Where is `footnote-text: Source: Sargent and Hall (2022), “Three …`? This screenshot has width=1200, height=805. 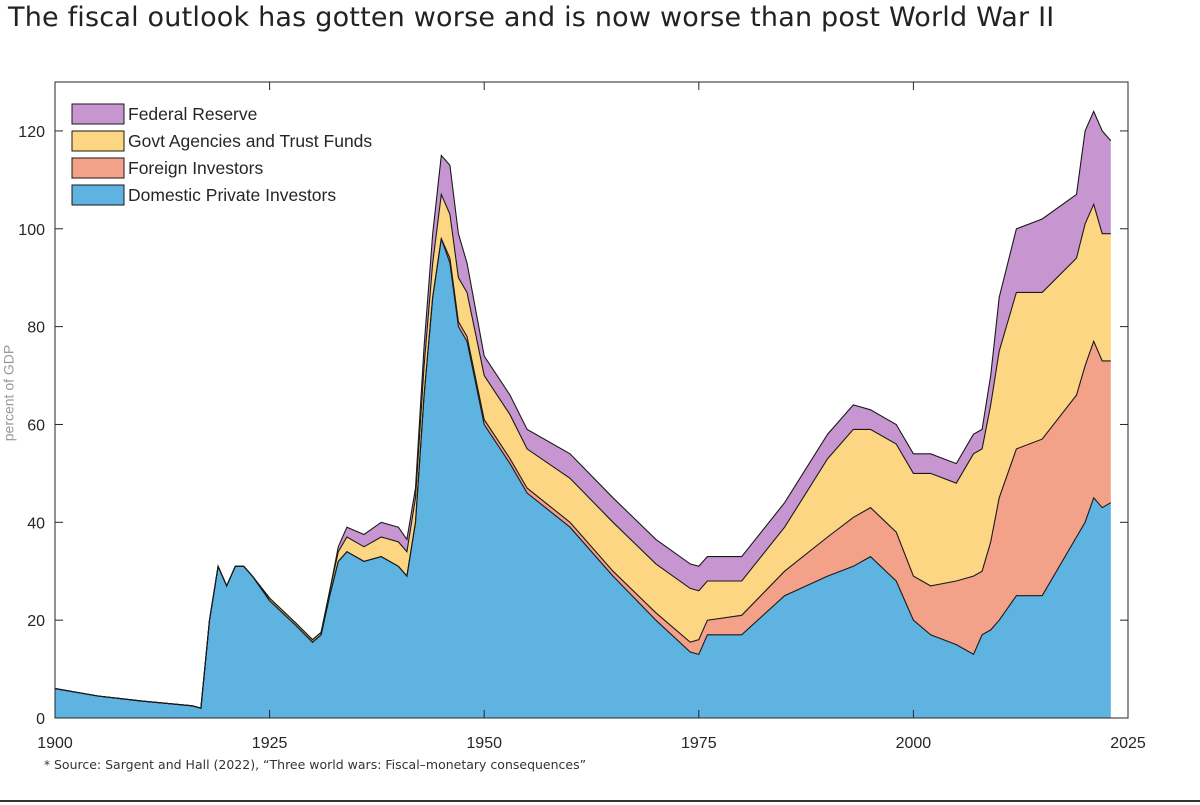
footnote-text: Source: Sargent and Hall (2022), “Three … is located at coordinates (320, 764).